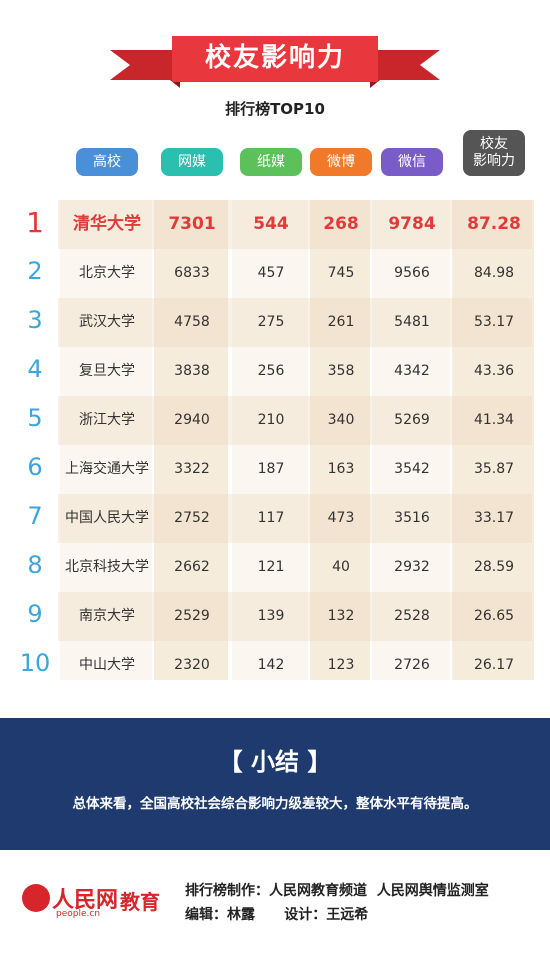 This screenshot has height=954, width=550. I want to click on table-cell: 28.59, so click(494, 567).